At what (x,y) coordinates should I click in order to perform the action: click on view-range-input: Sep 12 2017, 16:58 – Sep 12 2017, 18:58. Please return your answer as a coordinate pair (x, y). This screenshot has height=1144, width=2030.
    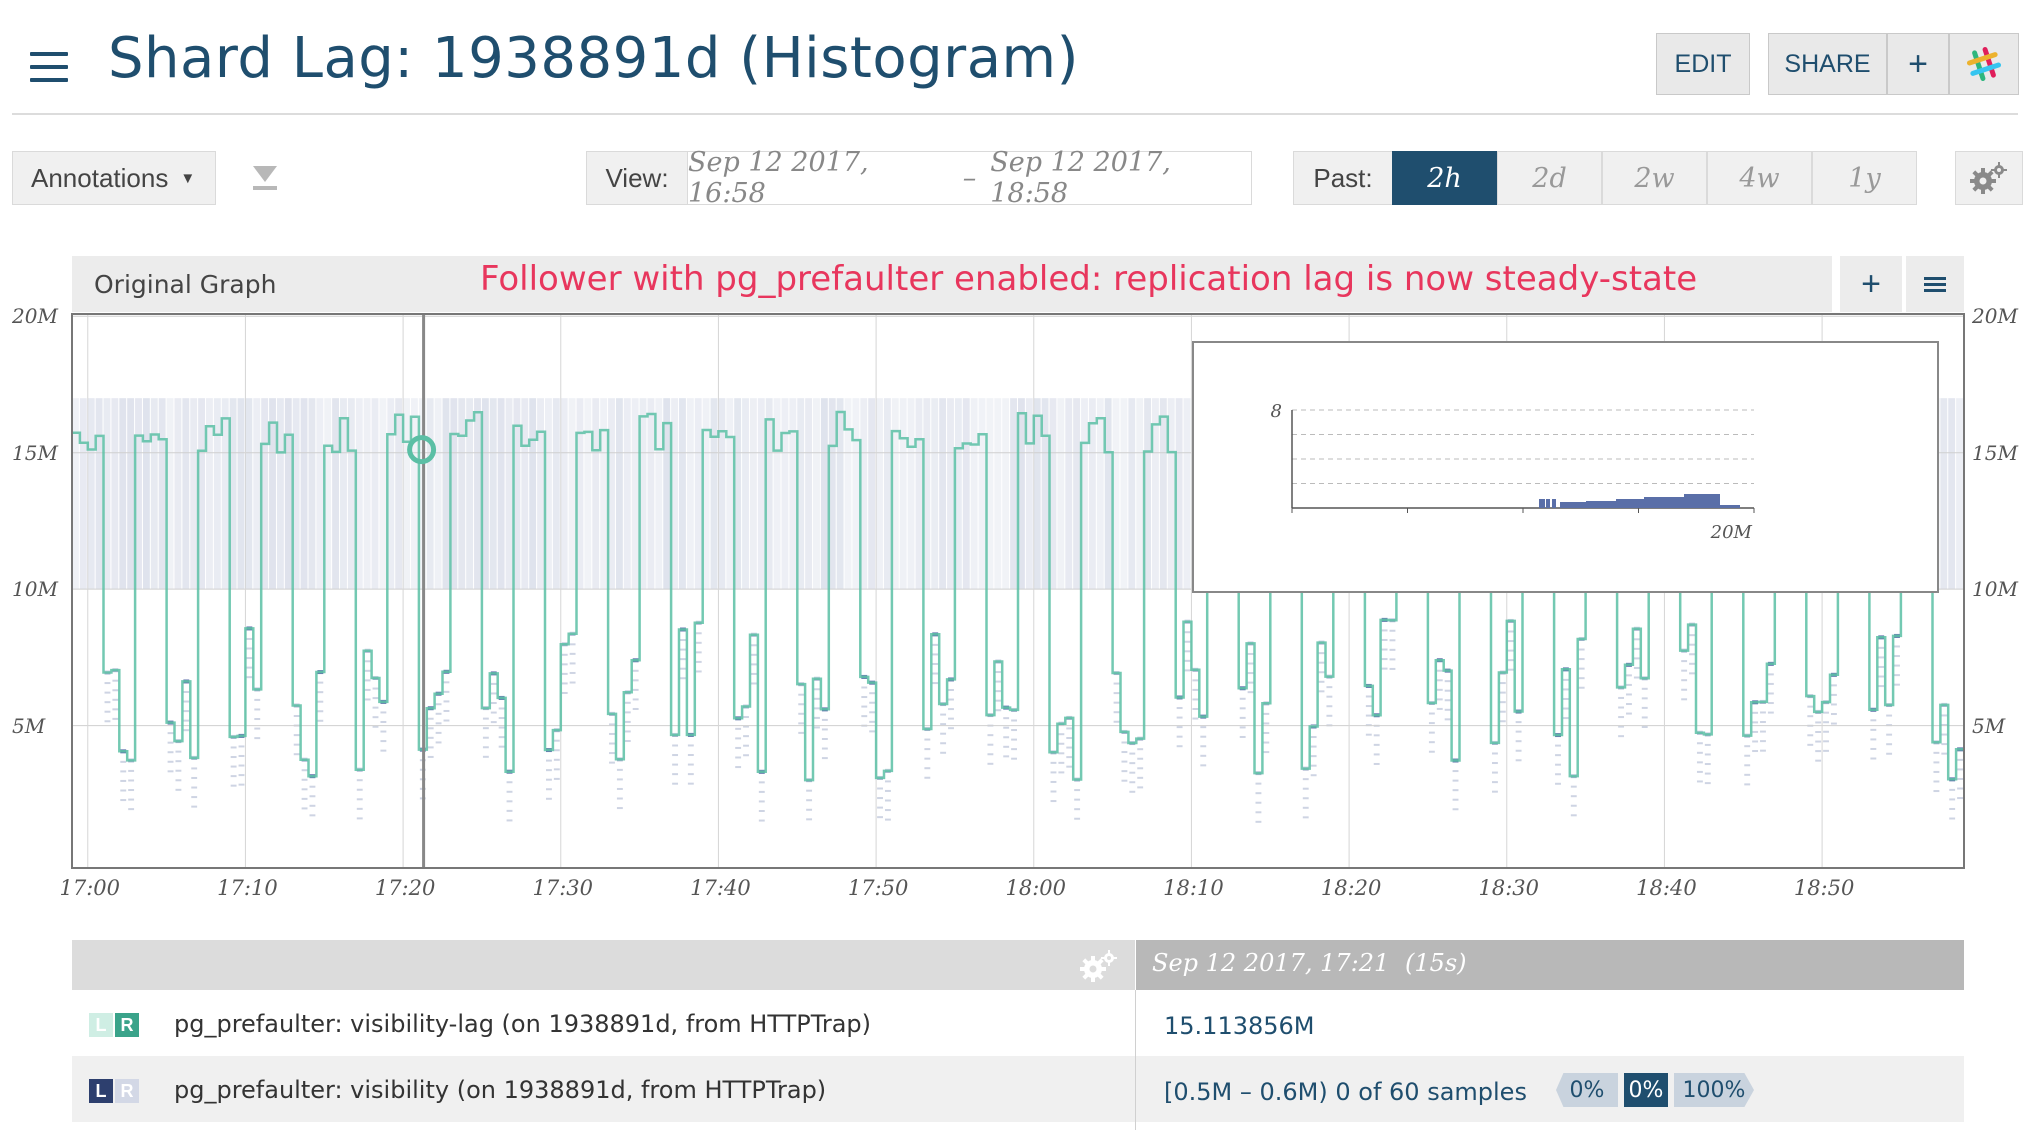
    Looking at the image, I should click on (969, 178).